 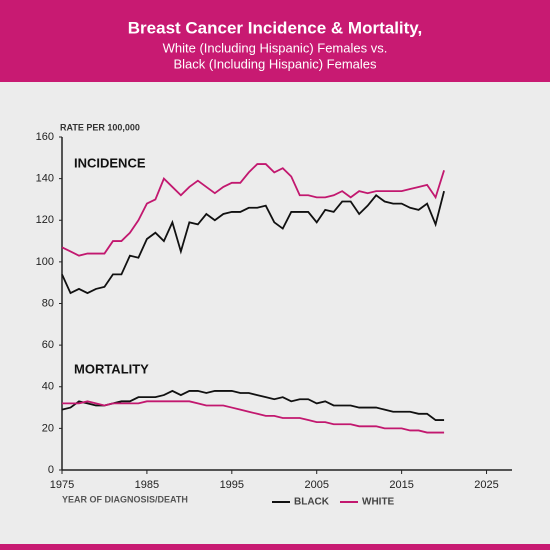 What do you see at coordinates (275, 547) in the screenshot?
I see `footer-band` at bounding box center [275, 547].